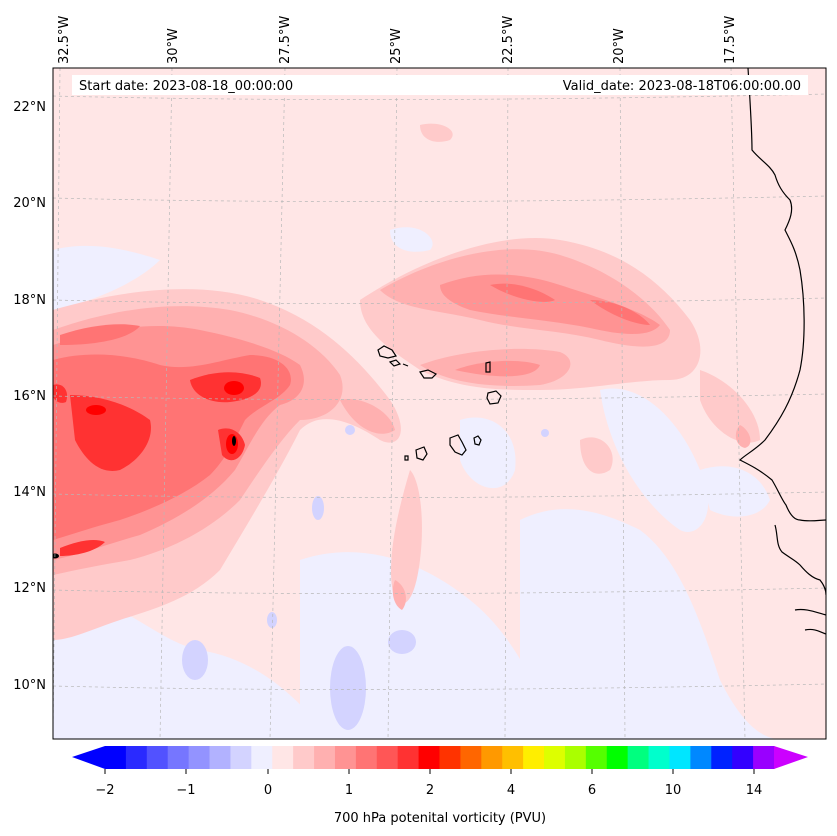  What do you see at coordinates (511, 790) in the screenshot?
I see `cb-tick-label: 4` at bounding box center [511, 790].